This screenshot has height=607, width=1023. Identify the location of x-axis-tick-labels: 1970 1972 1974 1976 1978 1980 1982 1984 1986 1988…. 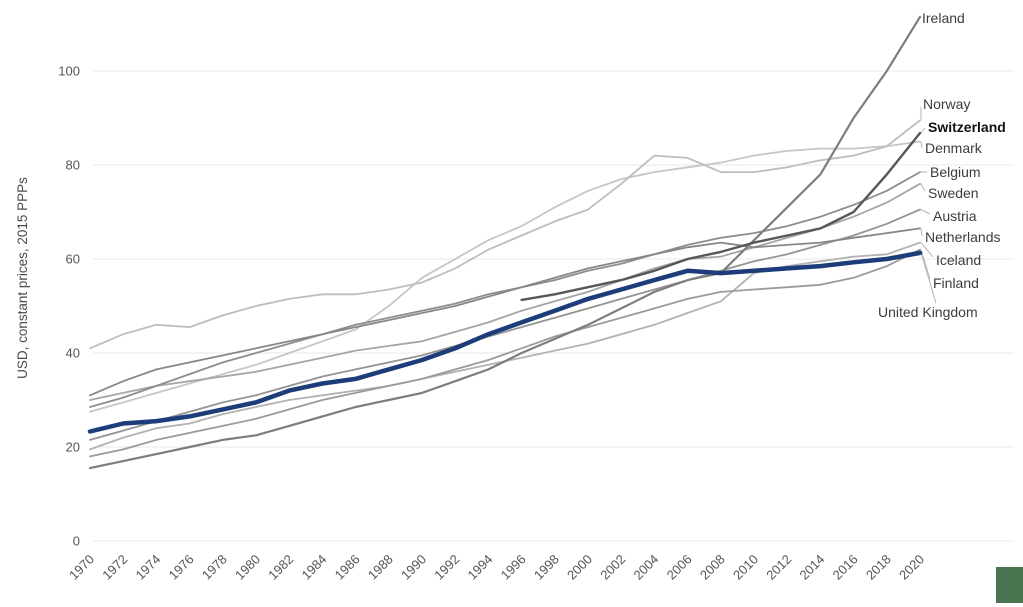
(496, 567).